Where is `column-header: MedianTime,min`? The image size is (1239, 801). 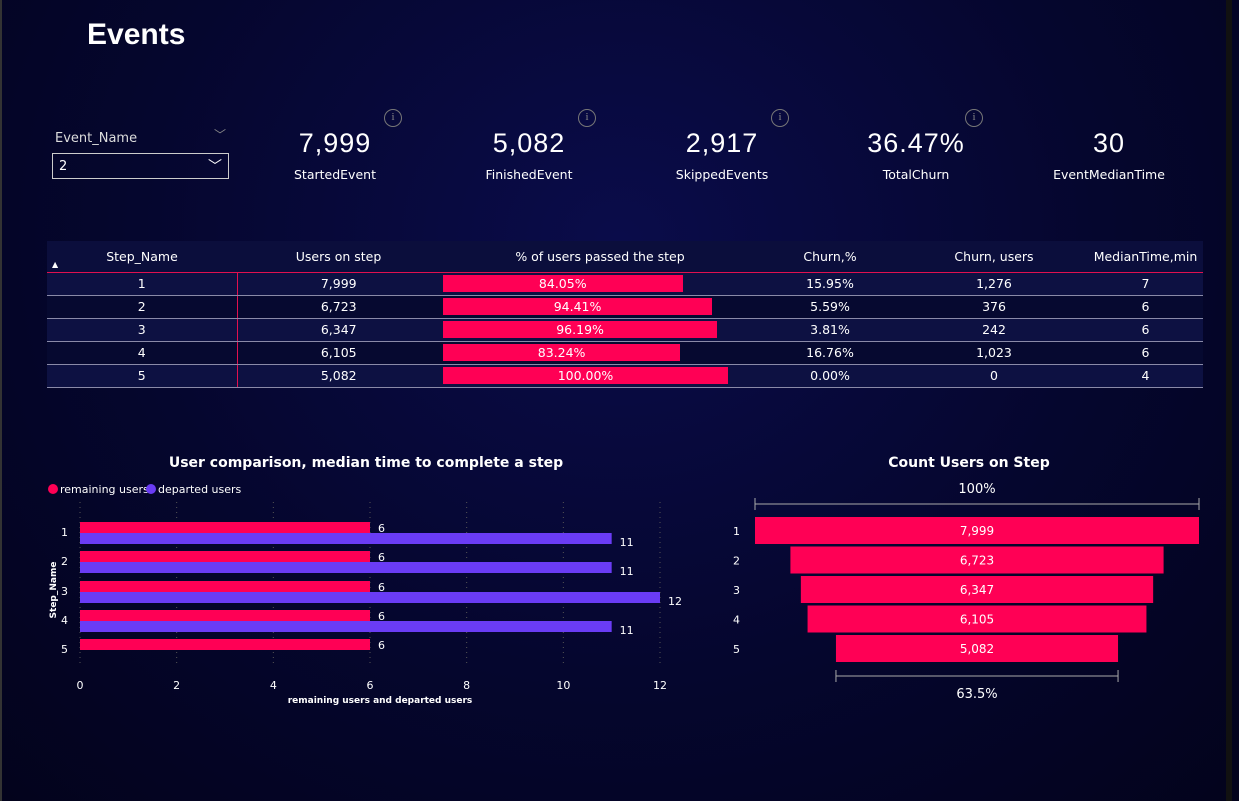
column-header: MedianTime,min is located at coordinates (1145, 257).